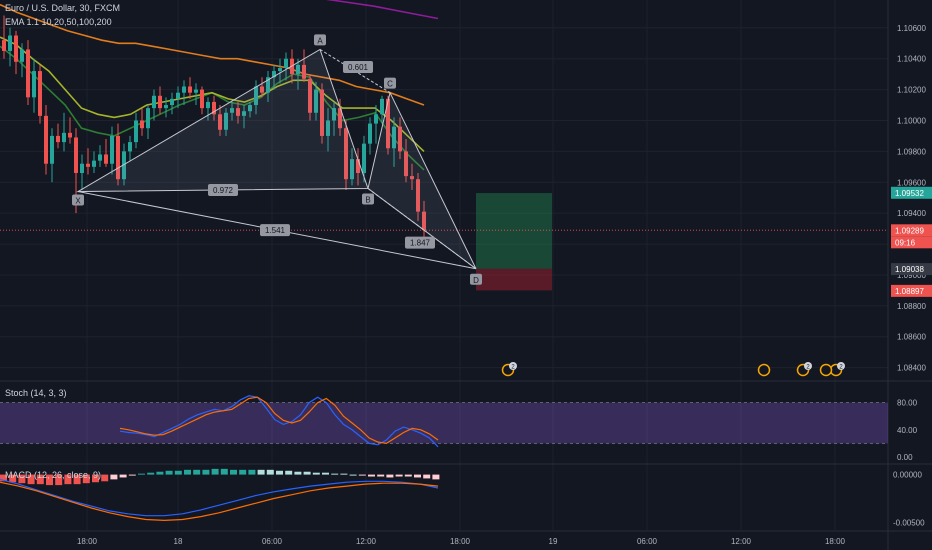 The width and height of the screenshot is (932, 550). Describe the element at coordinates (476, 280) in the screenshot. I see `pattern-point-d: D` at that location.